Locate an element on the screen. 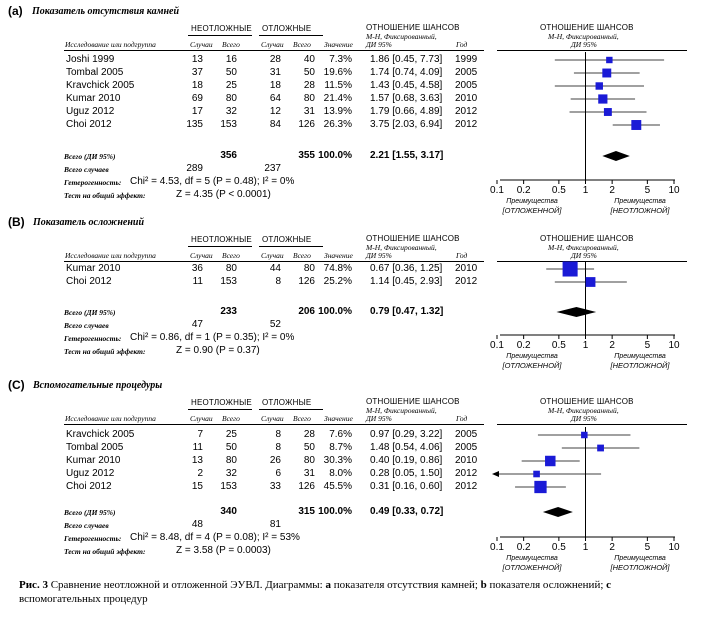  or-header: ОТНОШЕНИЕ ШАНСОВ is located at coordinates (413, 401).